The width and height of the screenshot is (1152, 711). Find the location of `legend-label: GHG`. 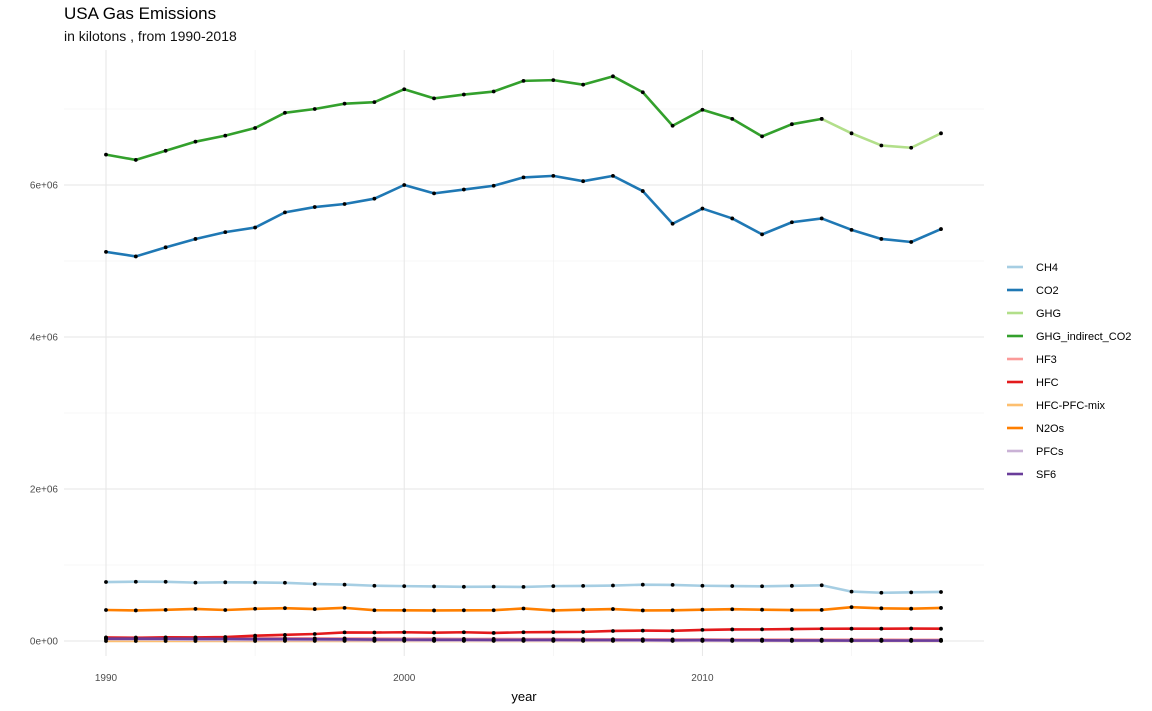

legend-label: GHG is located at coordinates (1048, 314).